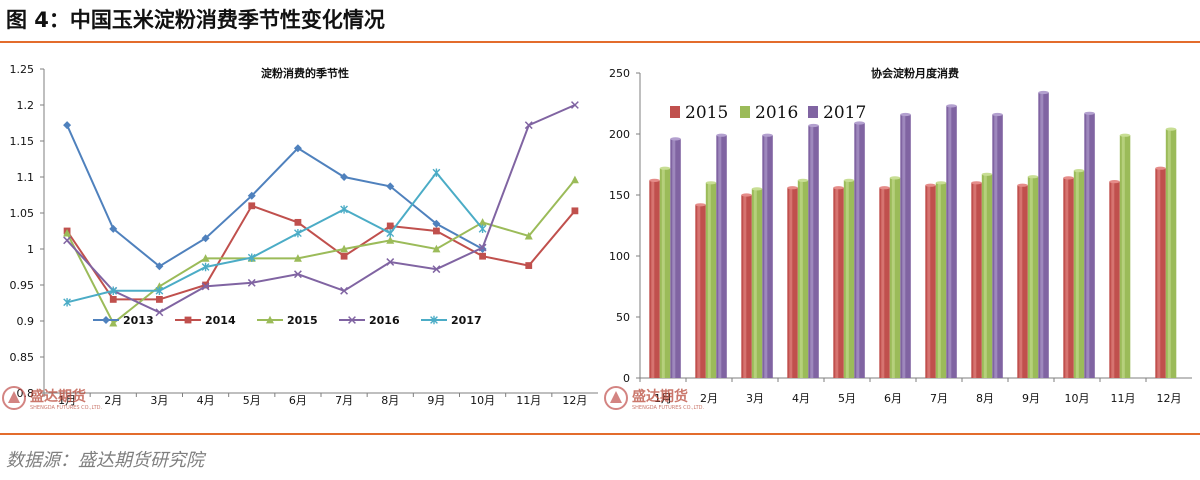  I want to click on y-tick-label: 1.15, so click(22, 141).